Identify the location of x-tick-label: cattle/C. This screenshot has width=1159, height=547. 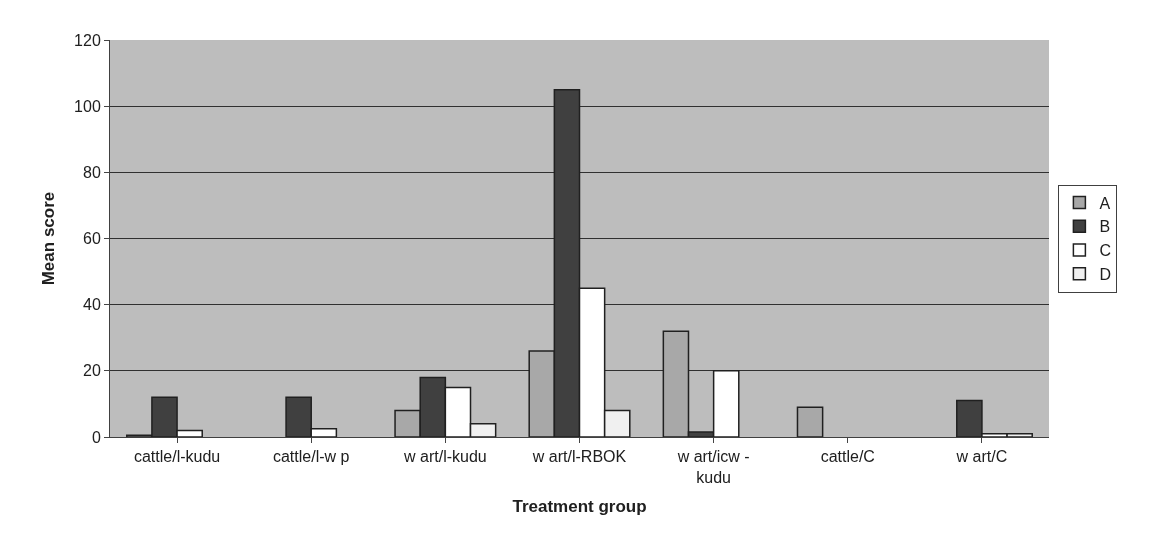
(847, 457).